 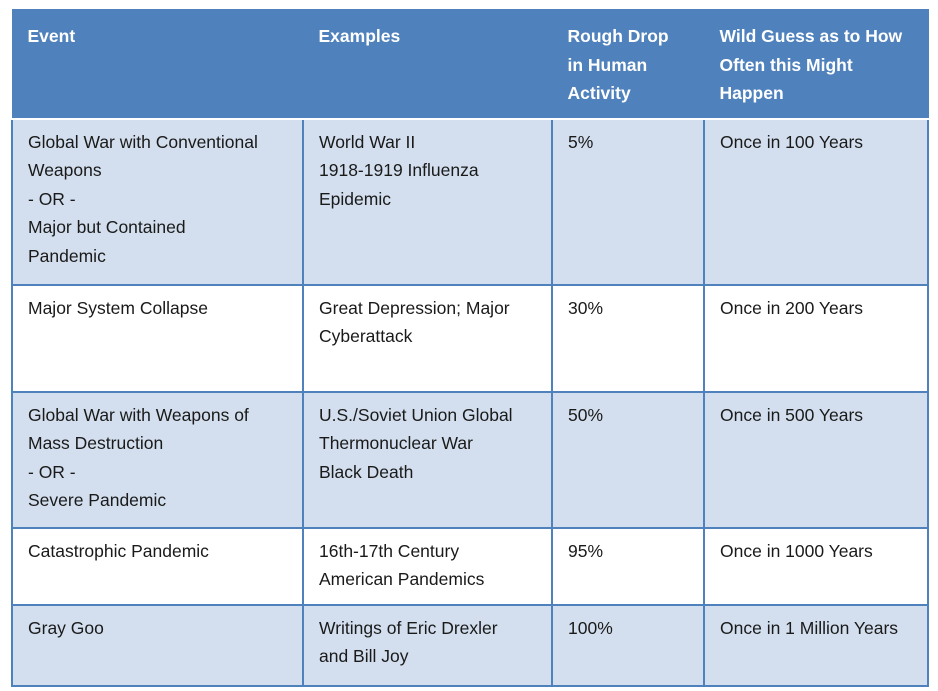 I want to click on drop-cell: 100%, so click(x=628, y=645).